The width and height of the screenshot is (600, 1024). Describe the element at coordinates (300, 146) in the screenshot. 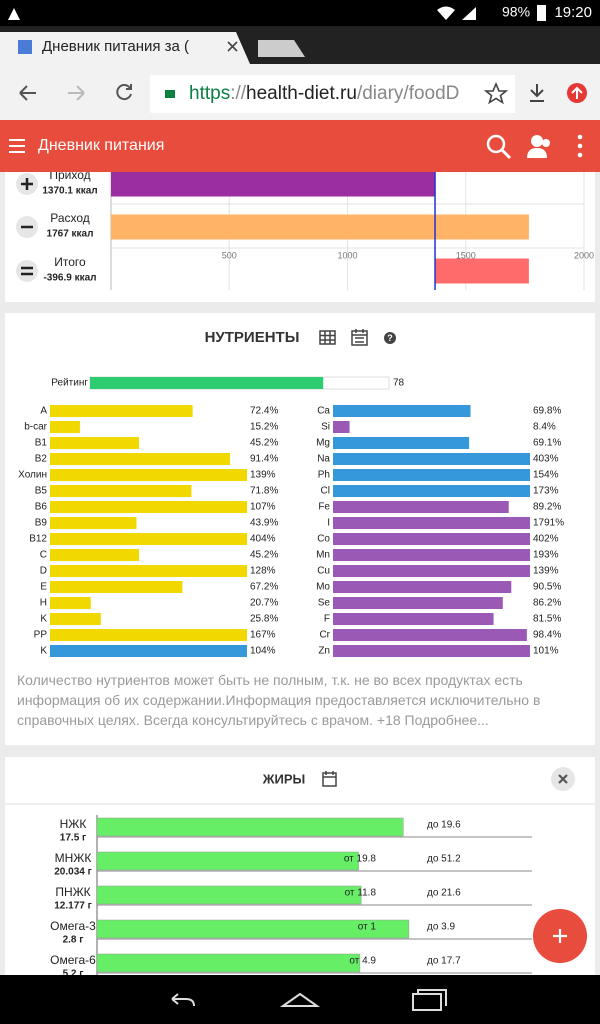

I see `app-bar` at that location.